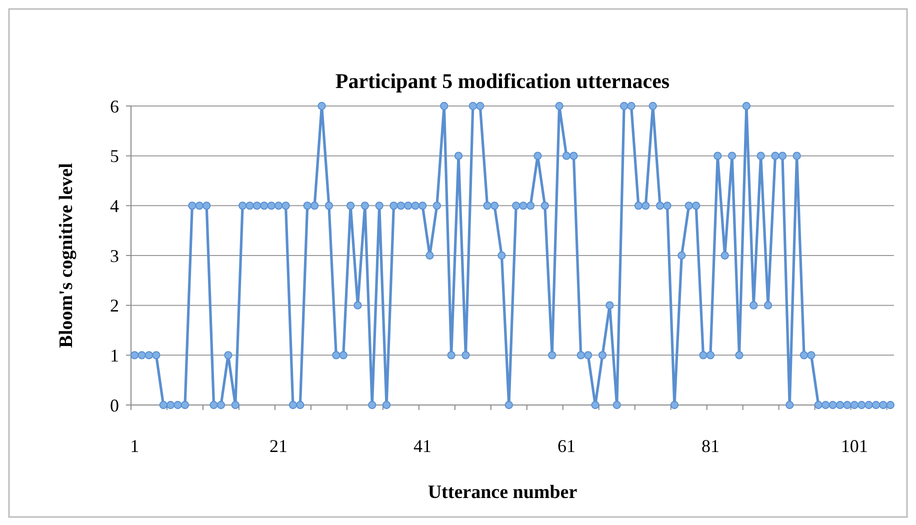 The height and width of the screenshot is (525, 916). I want to click on chart-title: Participant 5 modification utternaces, so click(502, 81).